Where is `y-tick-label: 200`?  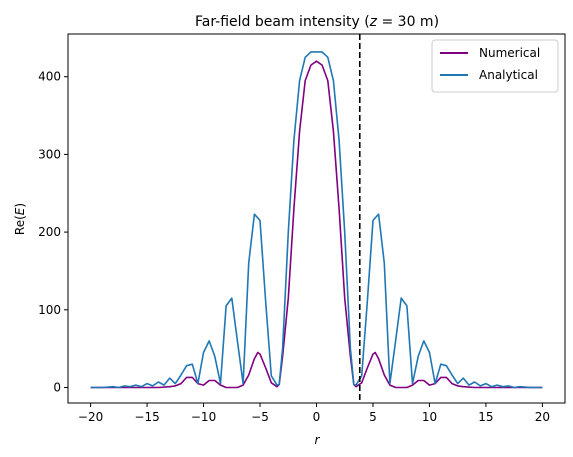
y-tick-label: 200 is located at coordinates (49, 232).